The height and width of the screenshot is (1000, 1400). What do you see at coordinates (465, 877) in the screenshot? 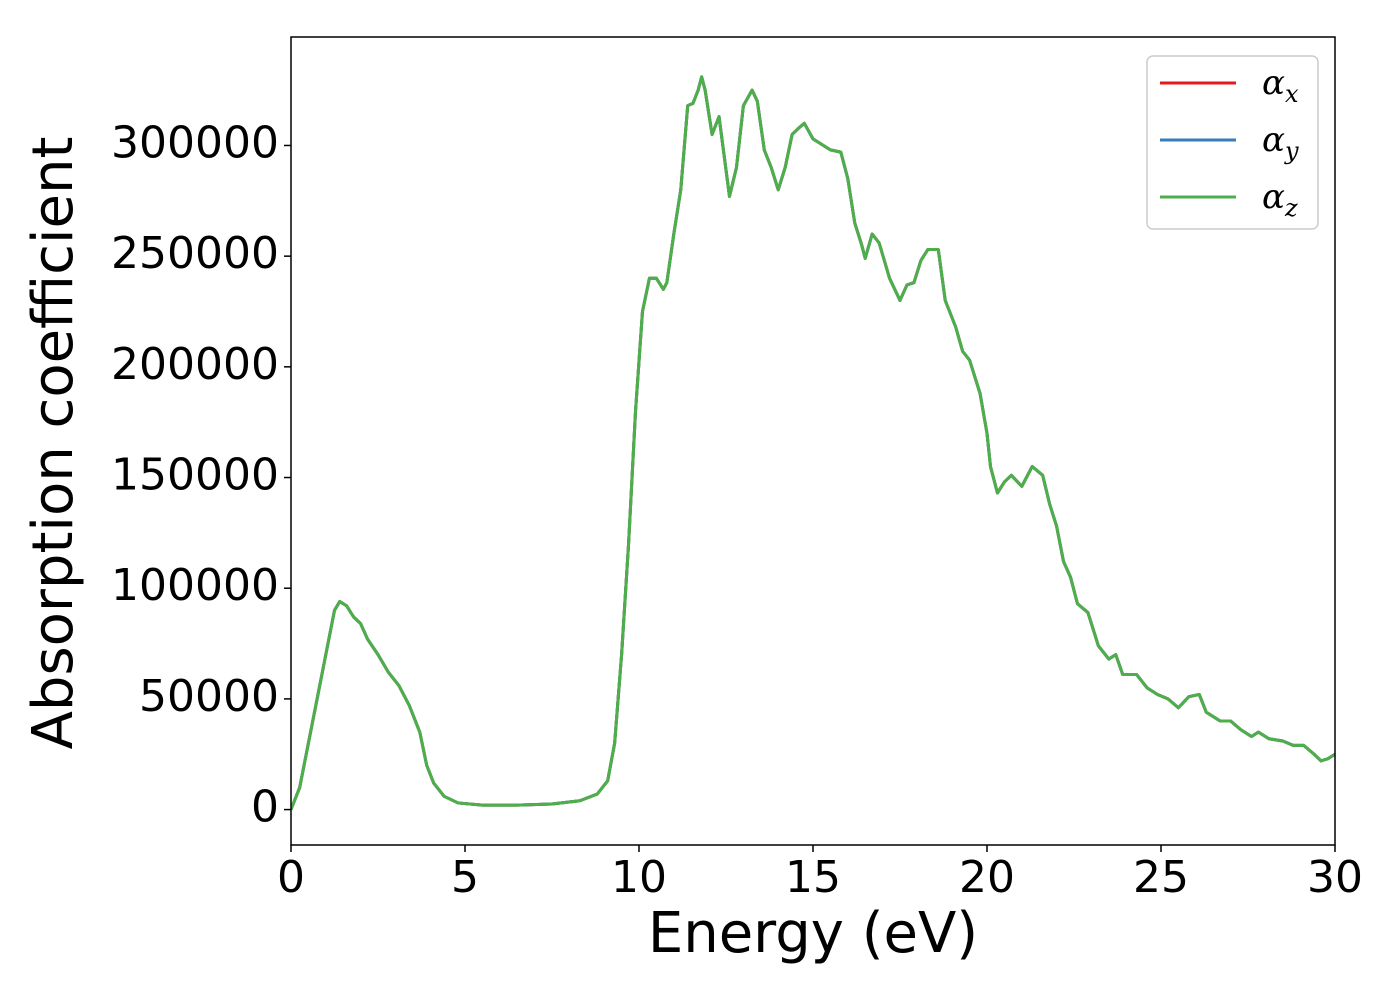
I see `x-tick-label: 5` at bounding box center [465, 877].